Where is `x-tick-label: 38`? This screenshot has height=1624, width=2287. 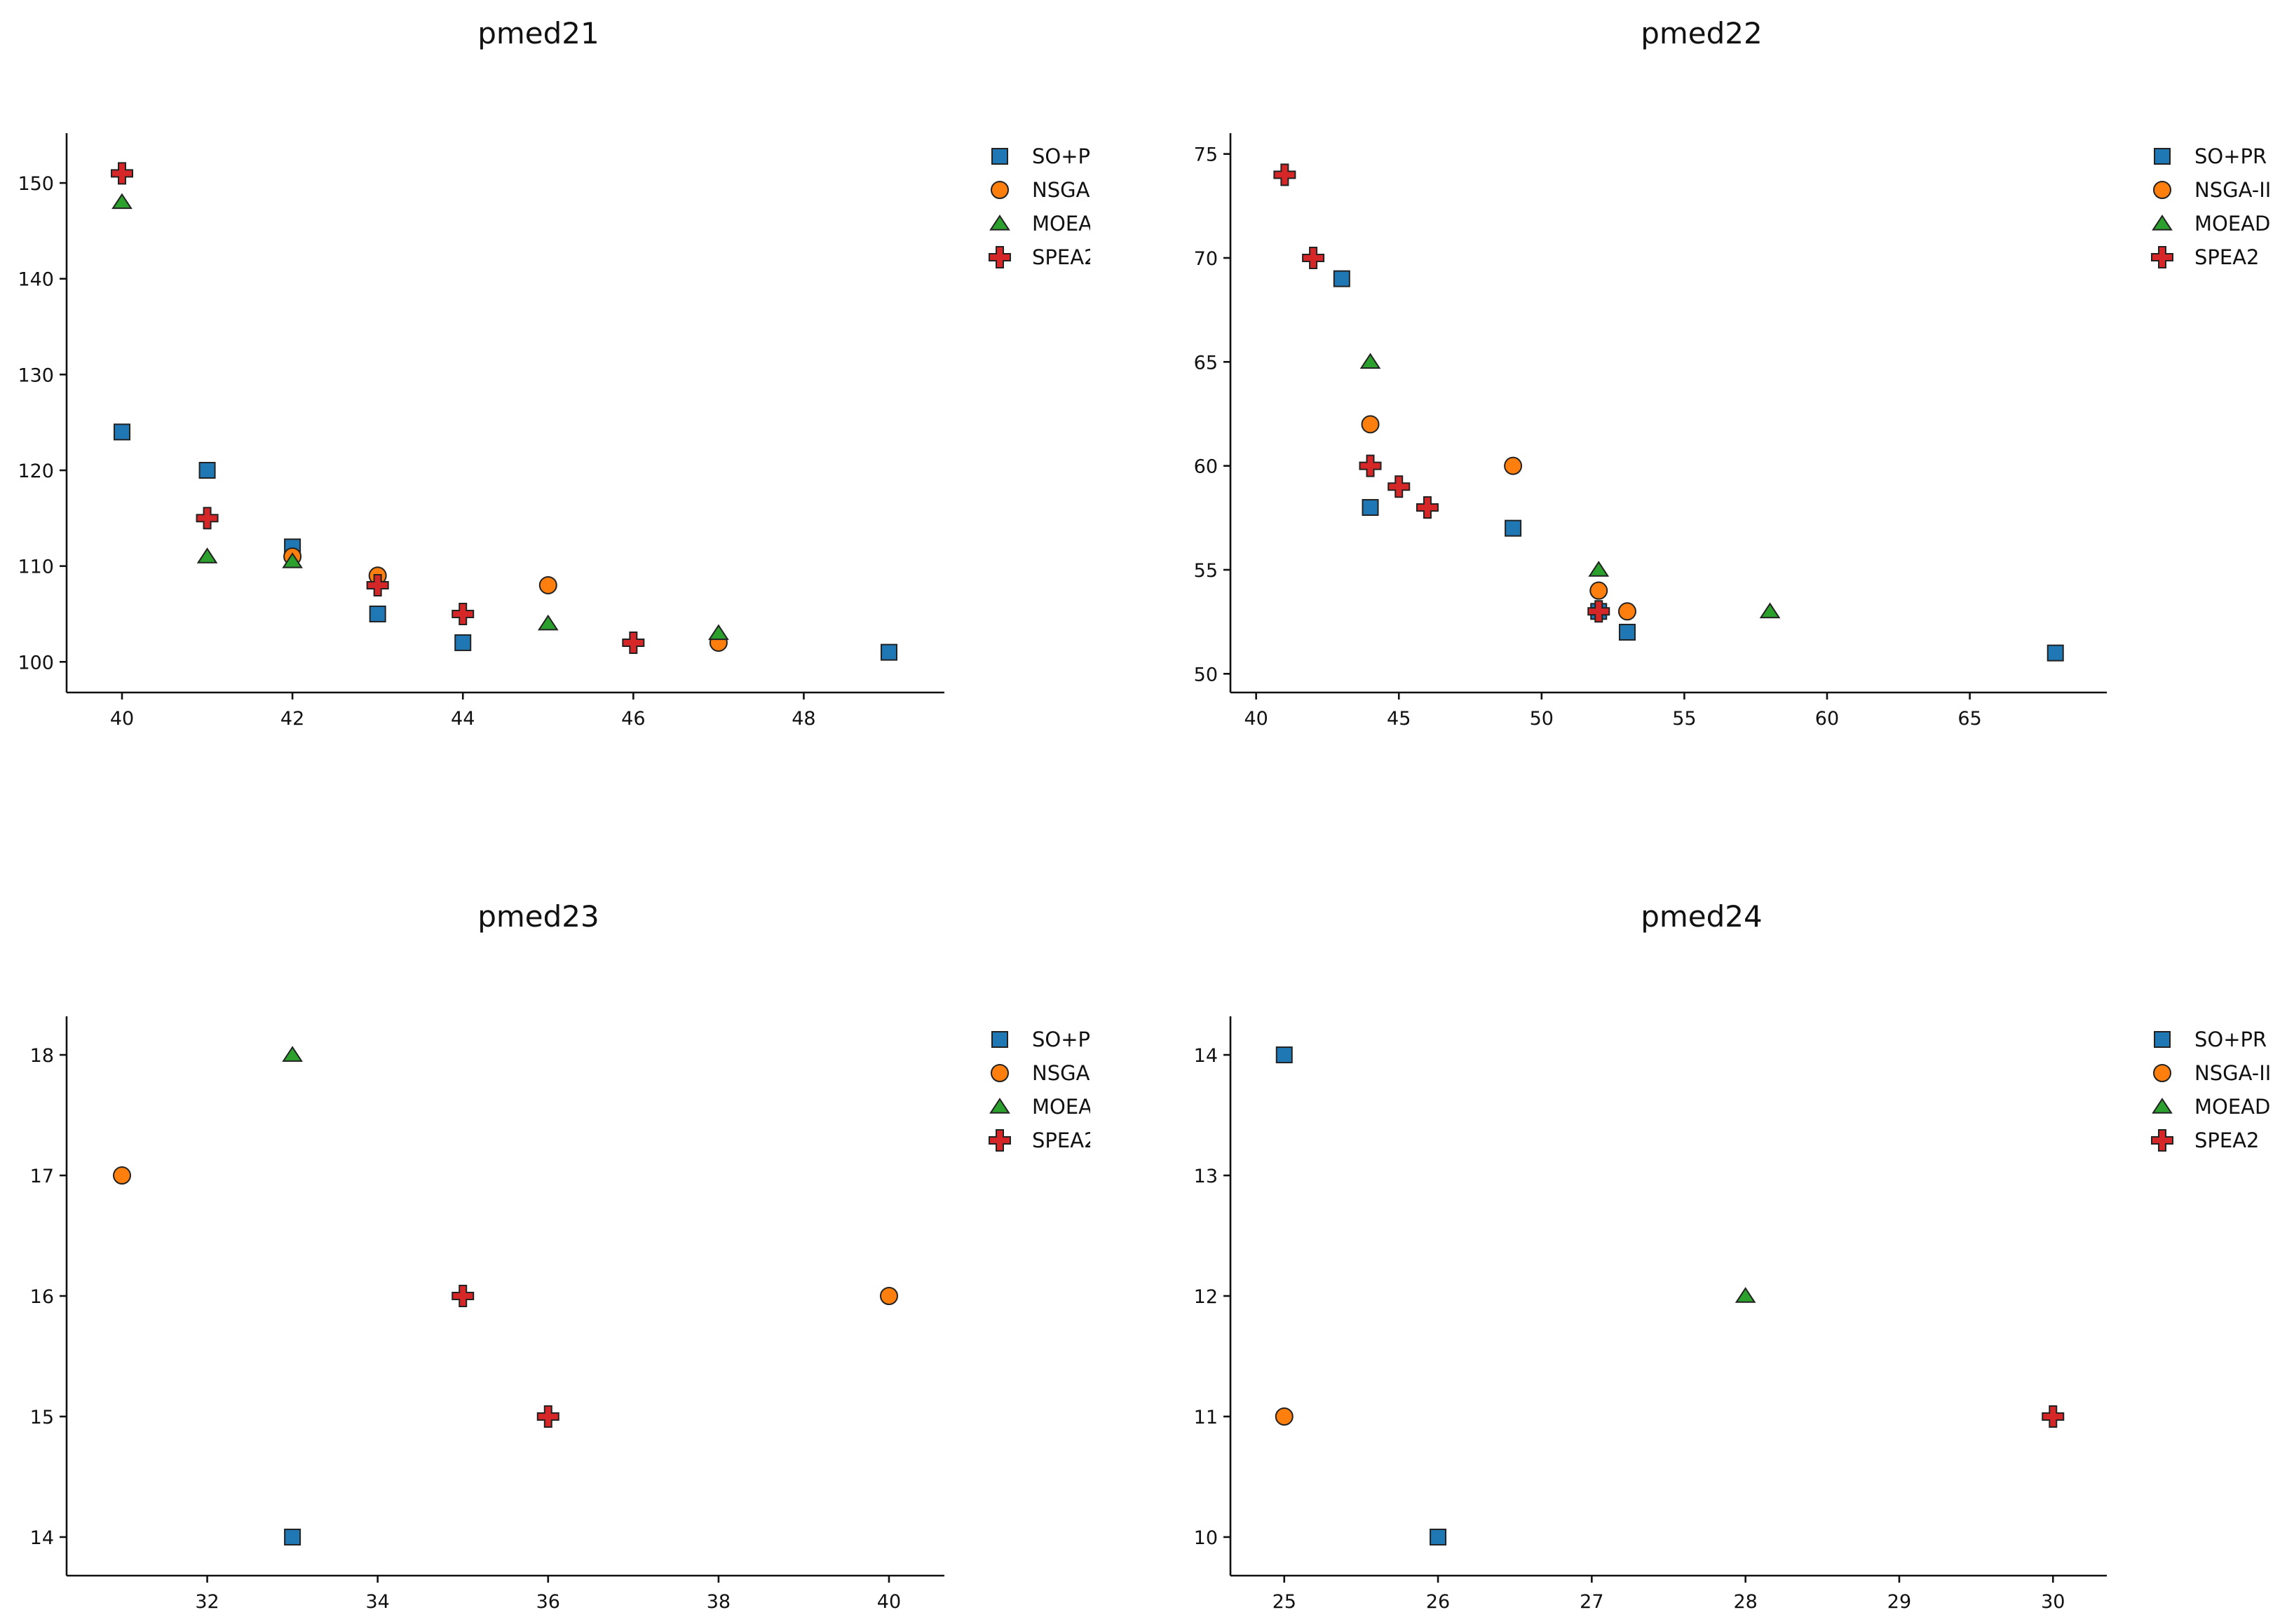
x-tick-label: 38 is located at coordinates (719, 1602).